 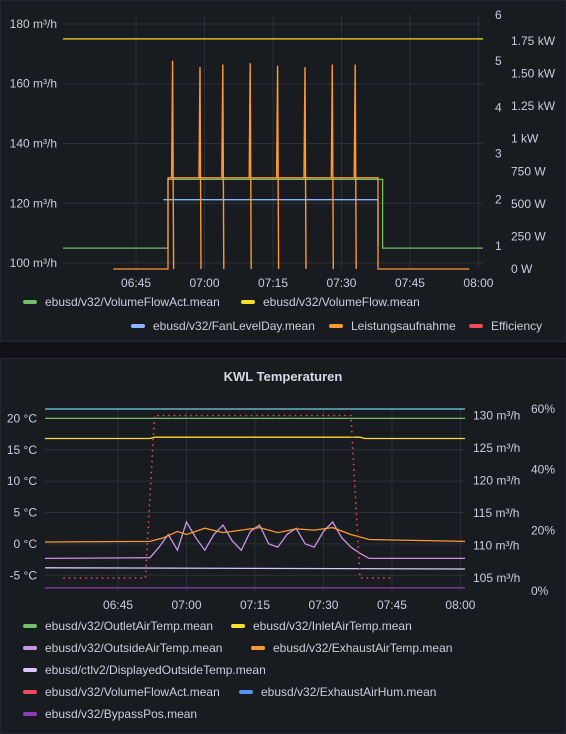 What do you see at coordinates (533, 41) in the screenshot?
I see `y-tick-label: 1.75 kW` at bounding box center [533, 41].